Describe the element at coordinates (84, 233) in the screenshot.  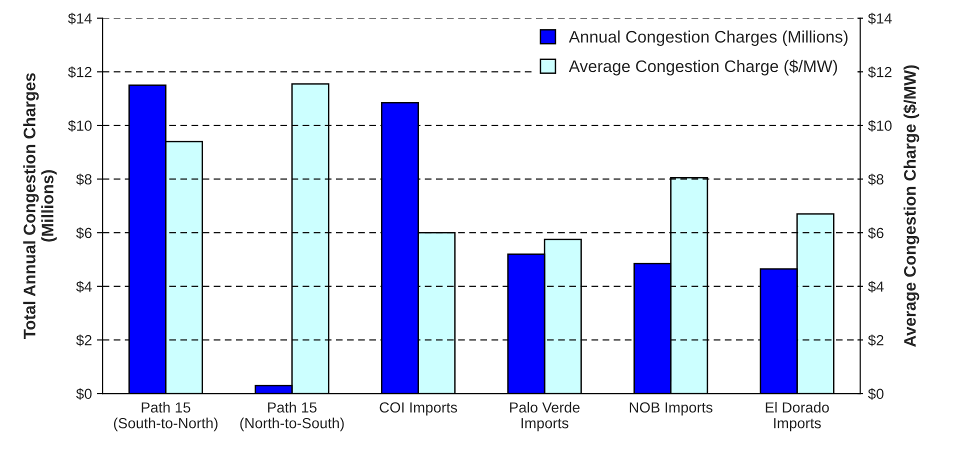
I see `y-tick-label: $6` at that location.